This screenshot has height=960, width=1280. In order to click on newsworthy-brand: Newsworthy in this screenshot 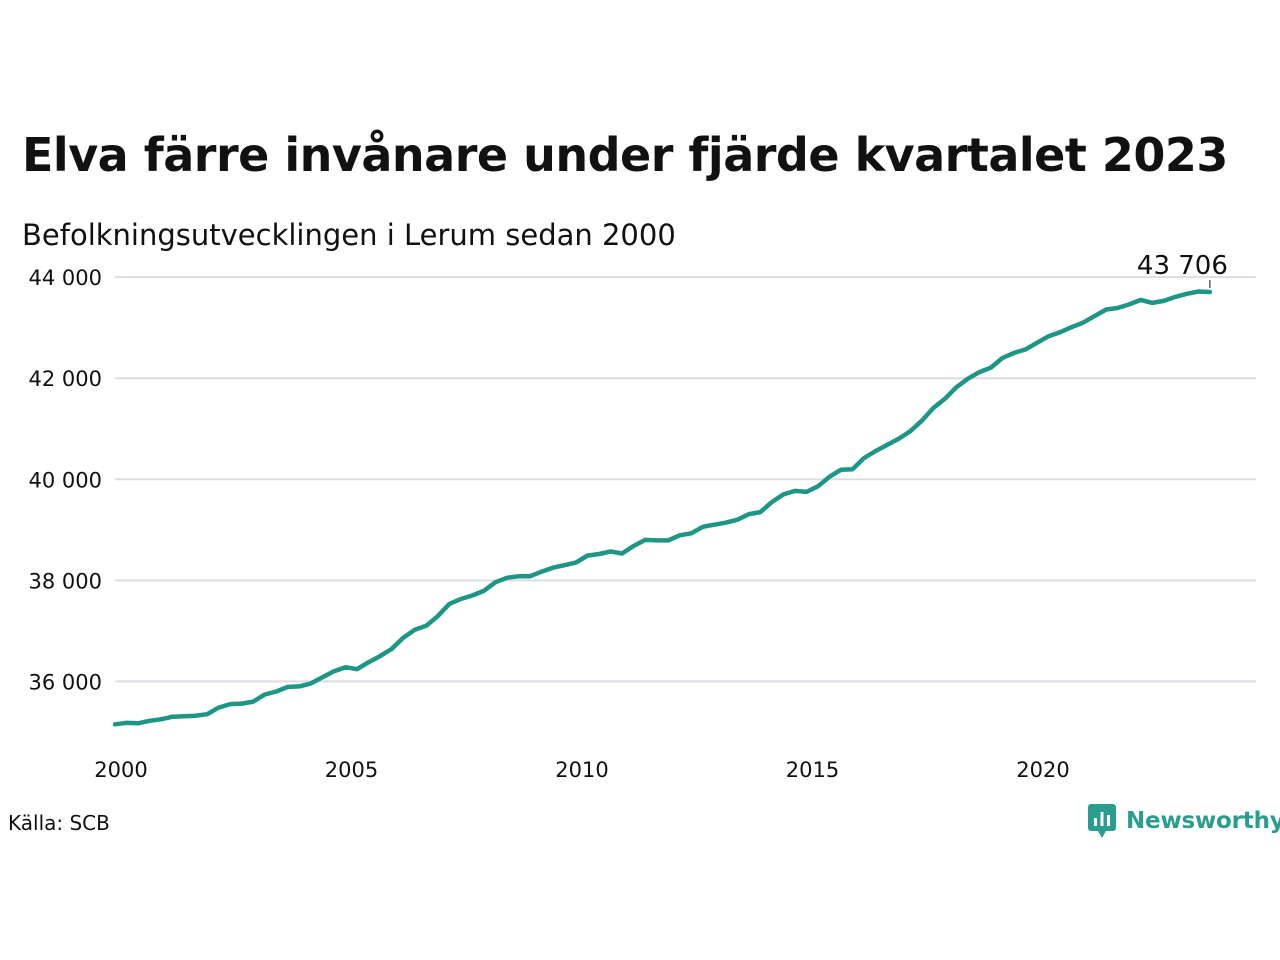, I will do `click(1184, 821)`.